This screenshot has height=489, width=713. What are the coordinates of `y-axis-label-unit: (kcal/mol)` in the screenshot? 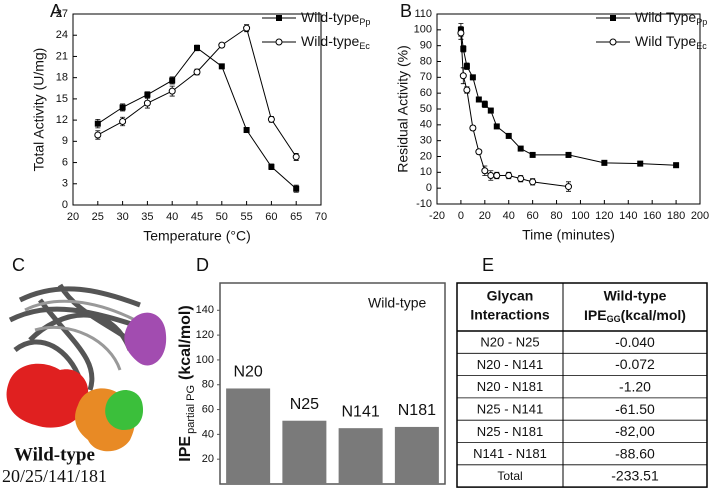 It's located at (185, 342).